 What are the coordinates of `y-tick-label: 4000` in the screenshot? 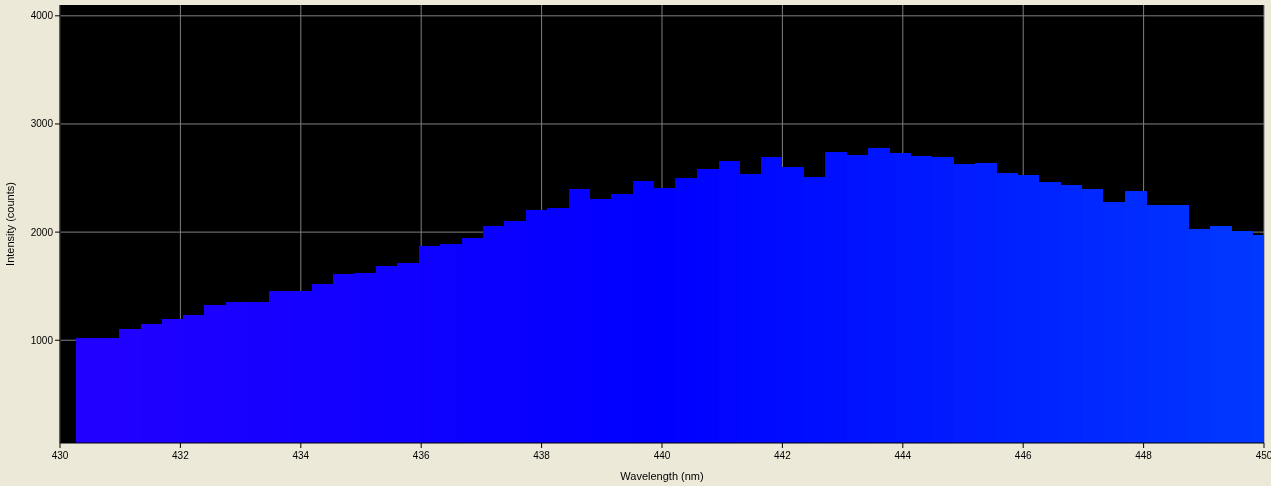 It's located at (42, 16).